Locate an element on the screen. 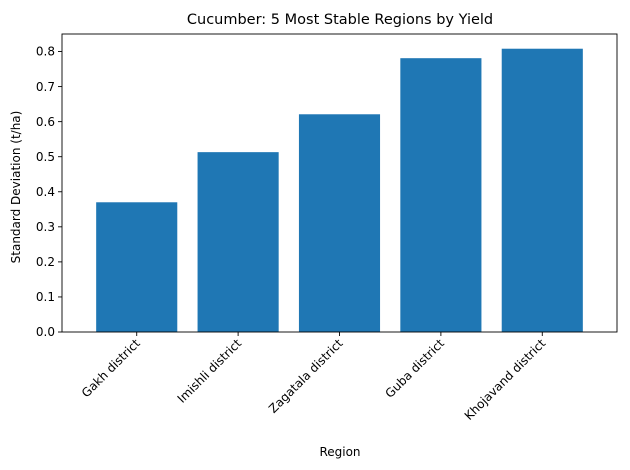 Image resolution: width=630 pixels, height=470 pixels. bar-gakh-district is located at coordinates (137, 267).